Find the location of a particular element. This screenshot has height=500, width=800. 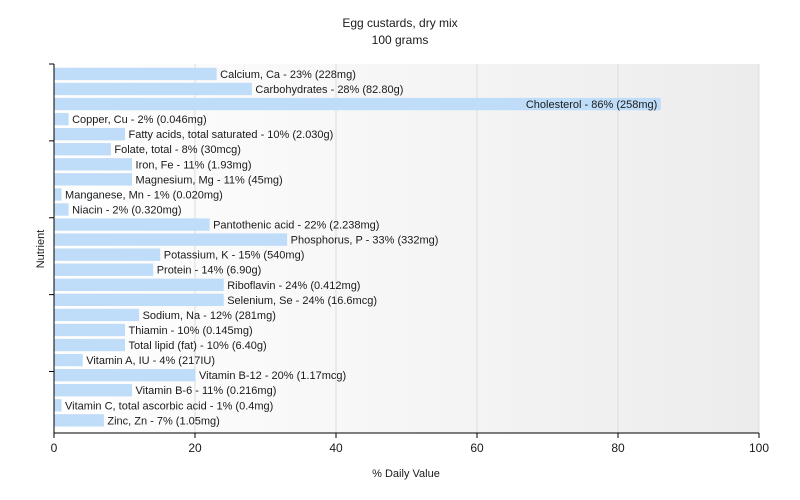

bar-selenium-se is located at coordinates (139, 300).